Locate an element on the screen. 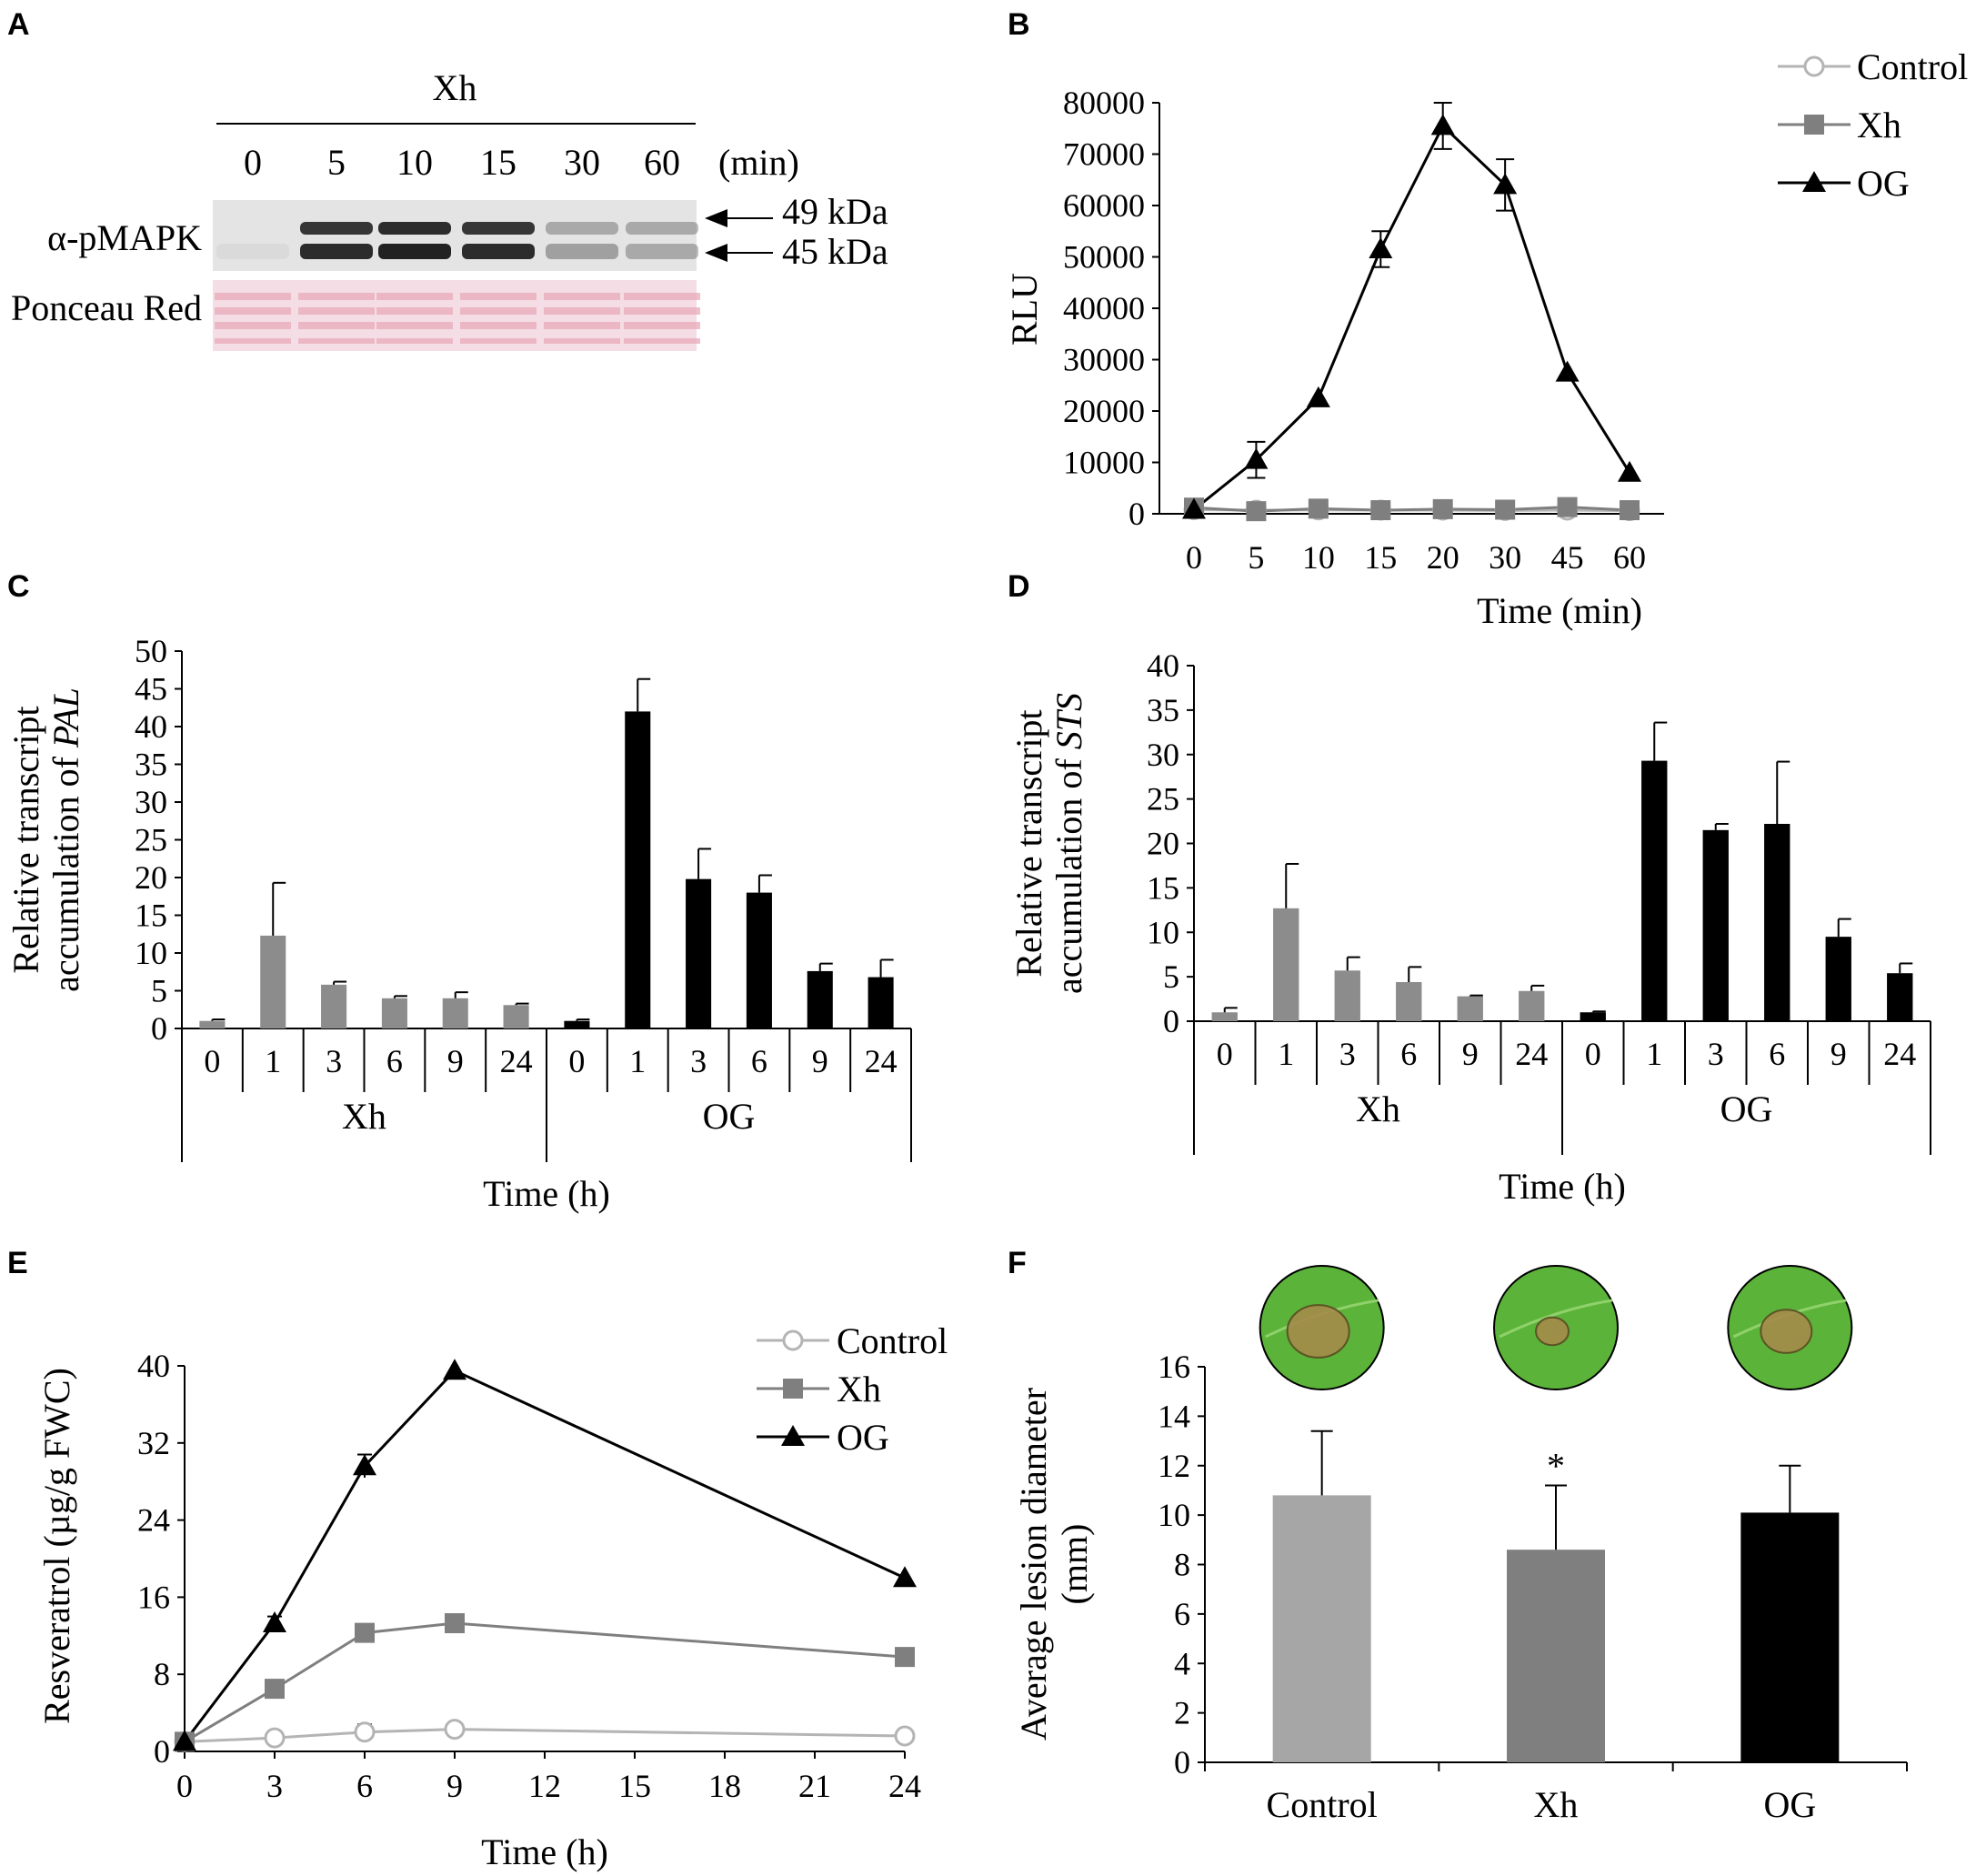 The height and width of the screenshot is (1876, 1976). y-tick-label: 10 is located at coordinates (1163, 932).